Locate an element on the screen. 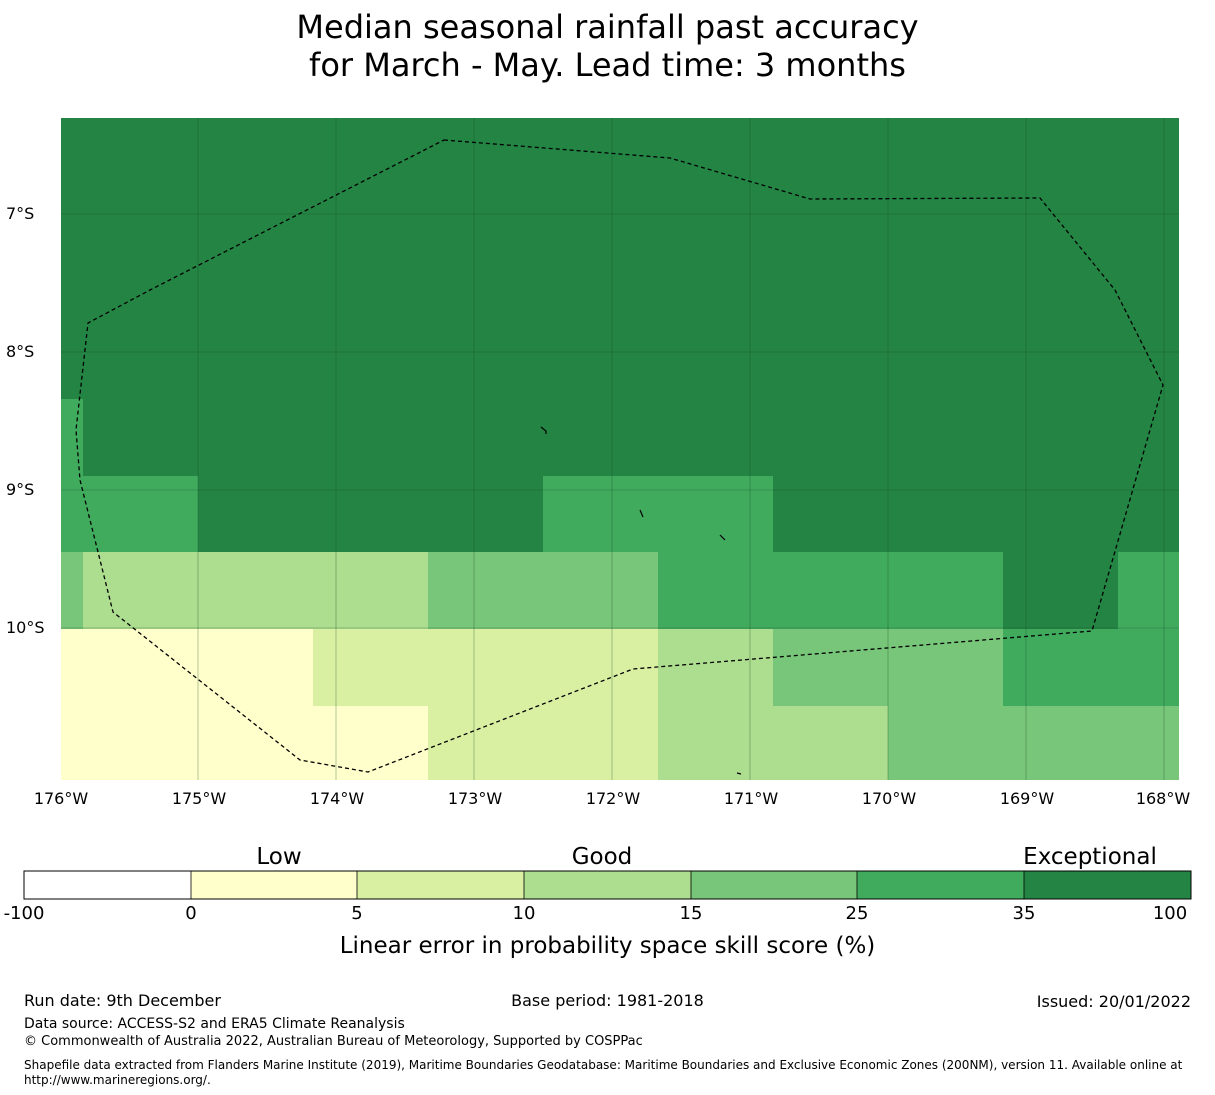 This screenshot has height=1095, width=1215. lon-label: 171°W is located at coordinates (751, 798).